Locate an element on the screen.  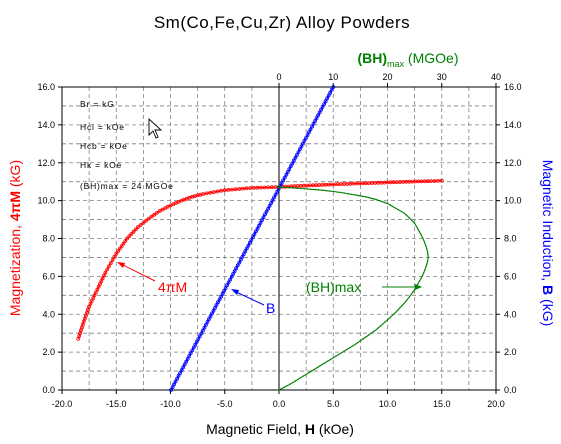
y-axis-right-label-bold: B is located at coordinates (548, 290).